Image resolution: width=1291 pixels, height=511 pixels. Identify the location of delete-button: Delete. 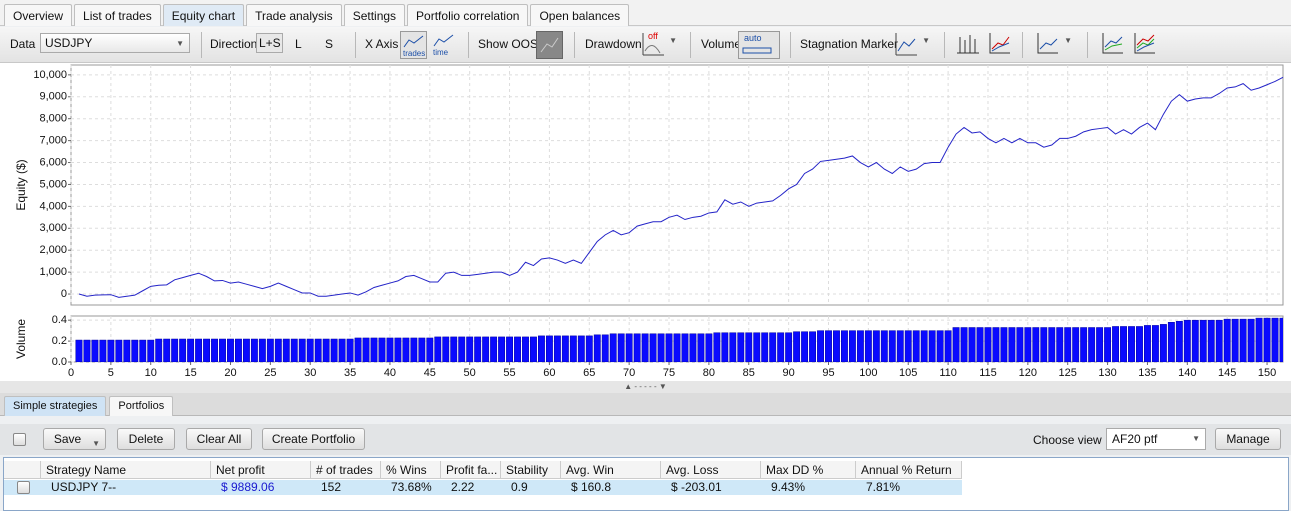
(146, 439).